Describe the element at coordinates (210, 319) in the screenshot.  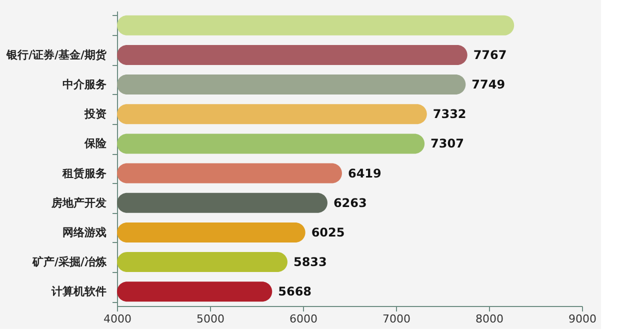
I see `x-tick-label: 5000` at that location.